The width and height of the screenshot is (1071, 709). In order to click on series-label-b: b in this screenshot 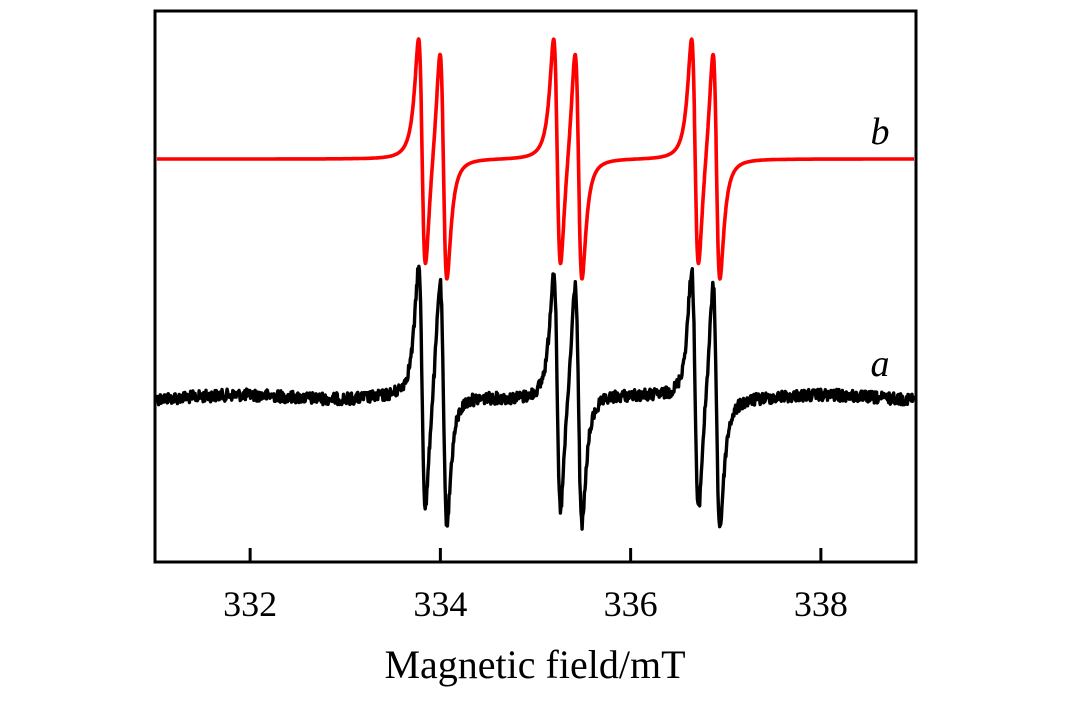, I will do `click(880, 132)`.